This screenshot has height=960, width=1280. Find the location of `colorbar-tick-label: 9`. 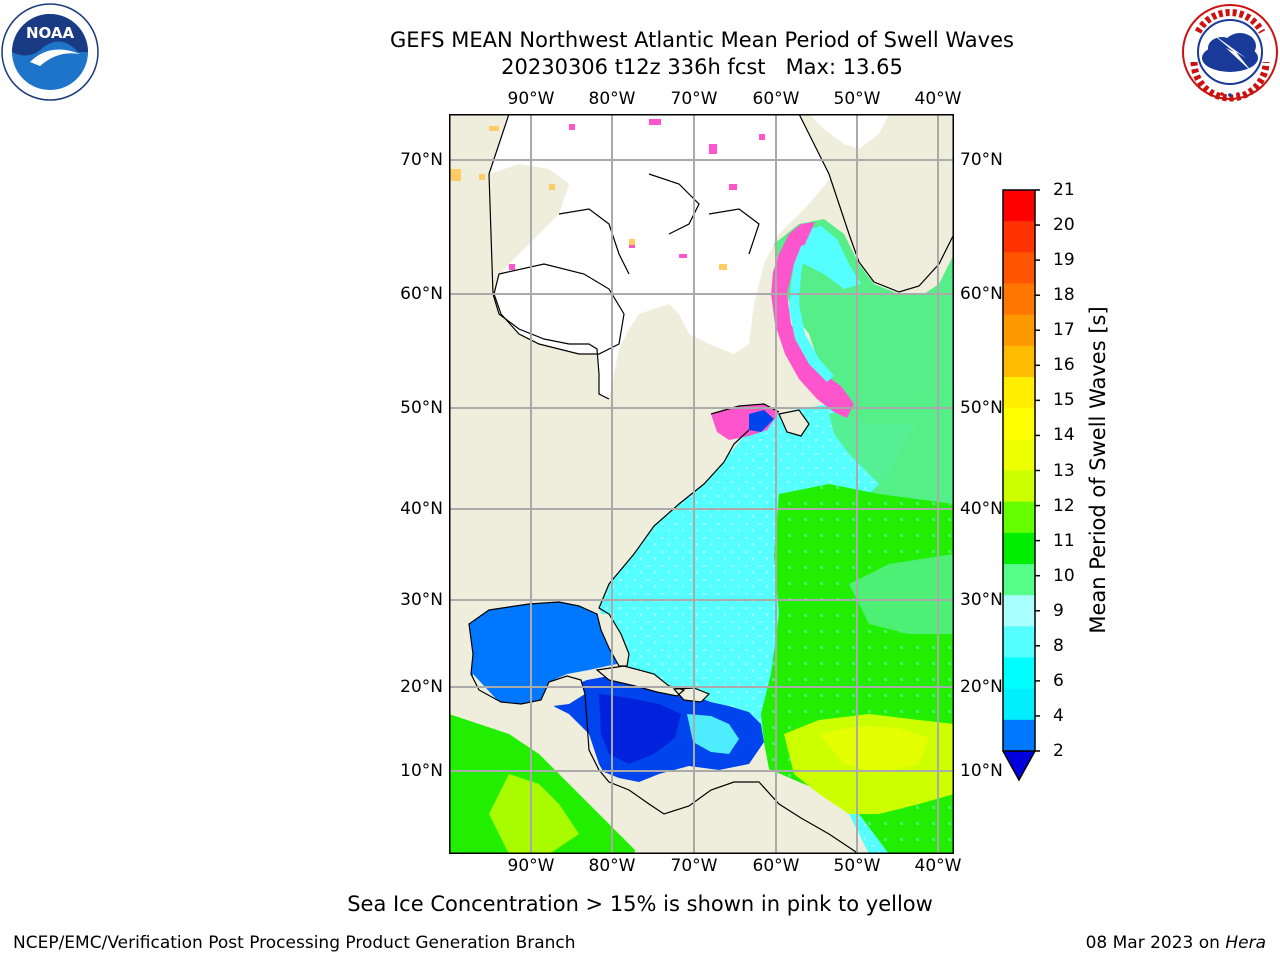

colorbar-tick-label: 9 is located at coordinates (1058, 610).